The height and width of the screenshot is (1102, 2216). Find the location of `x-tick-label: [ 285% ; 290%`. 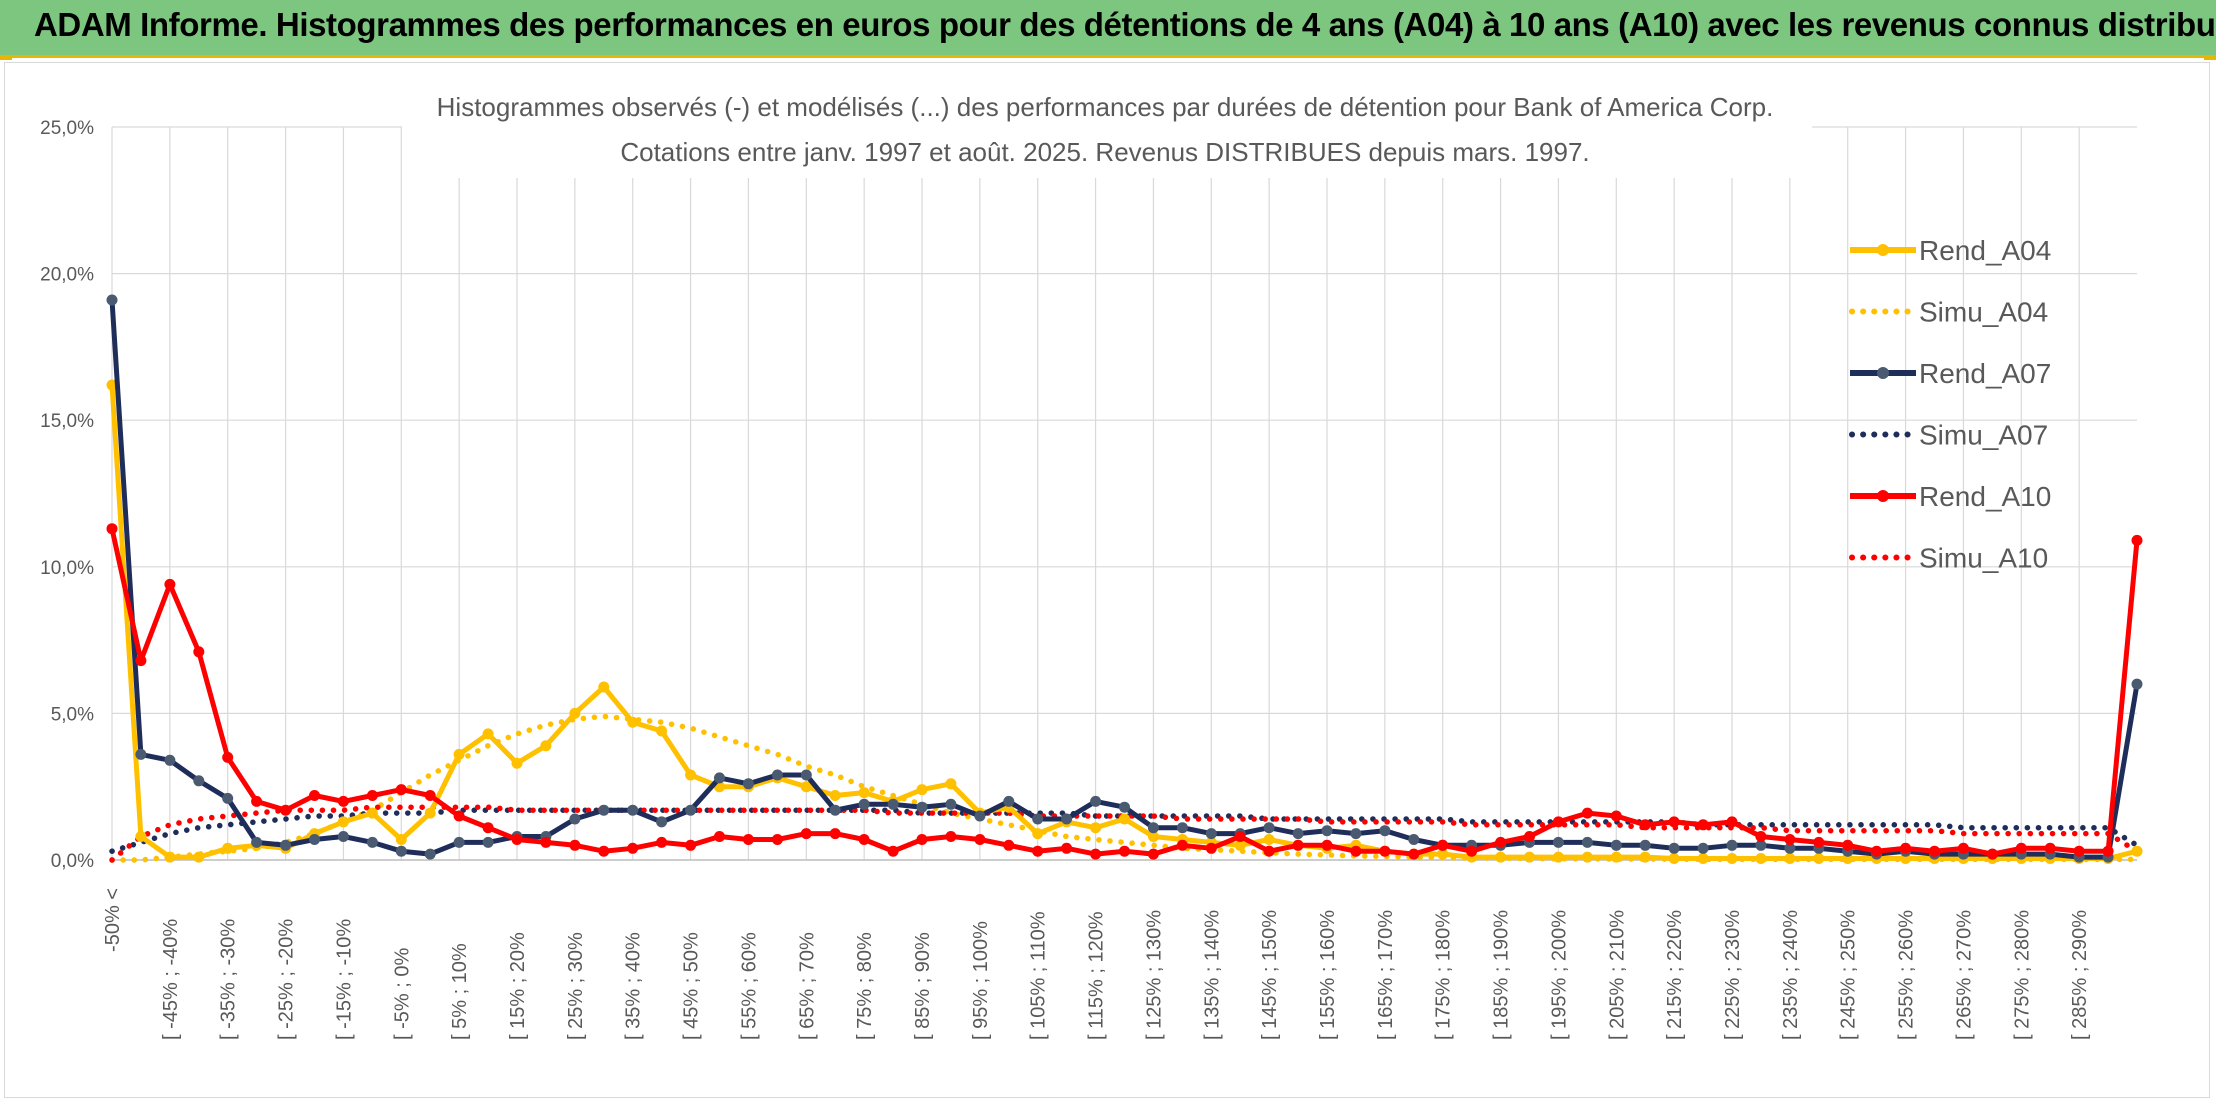

x-tick-label: [ 285% ; 290% is located at coordinates (2080, 975).